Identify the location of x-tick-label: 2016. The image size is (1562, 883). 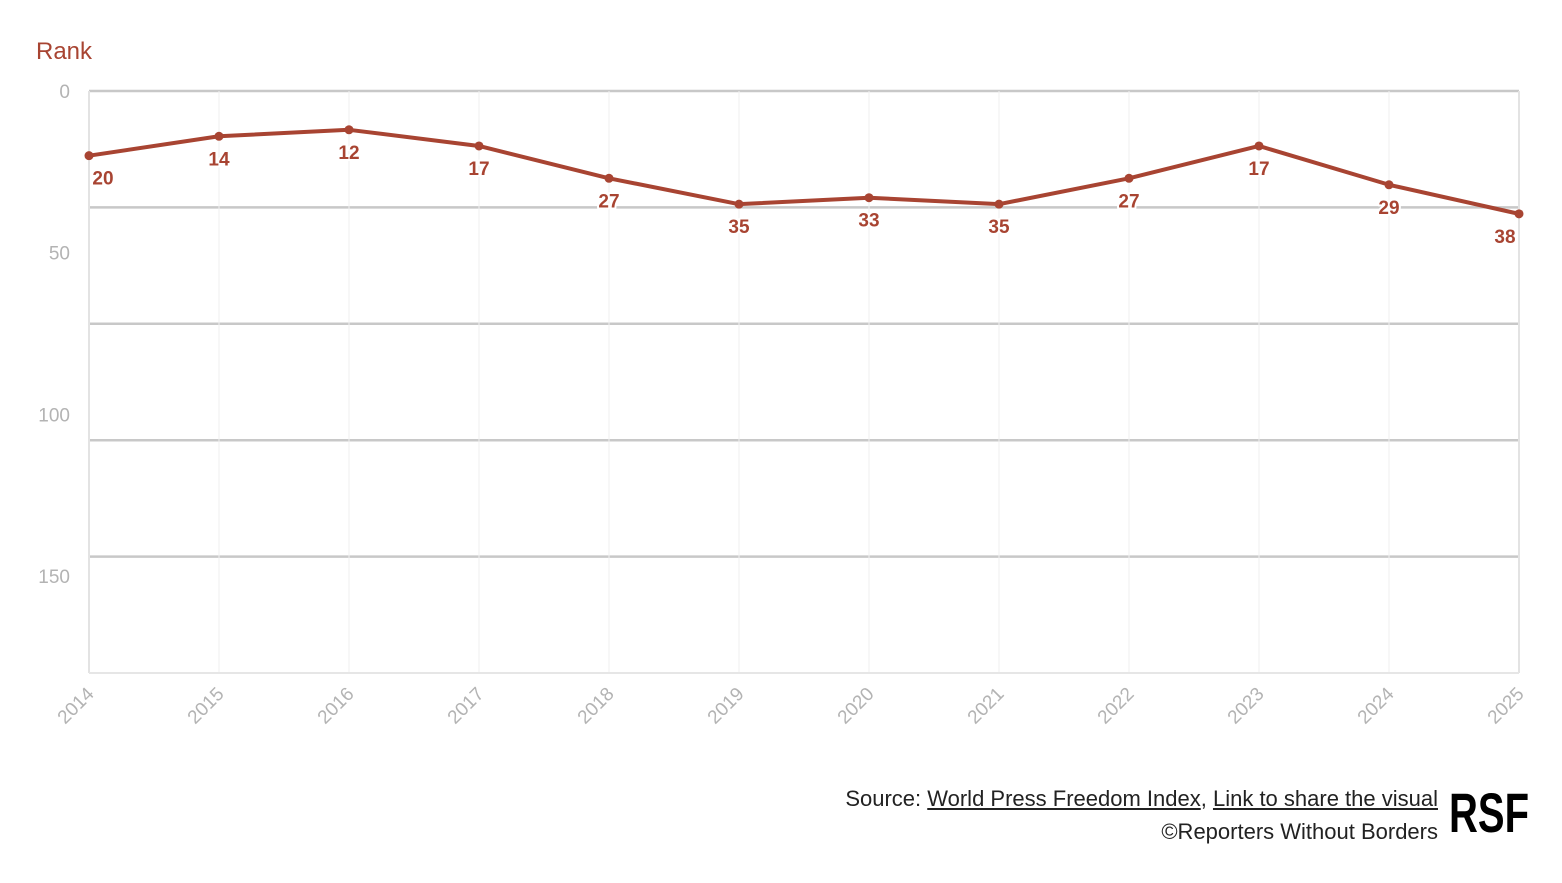
(336, 706).